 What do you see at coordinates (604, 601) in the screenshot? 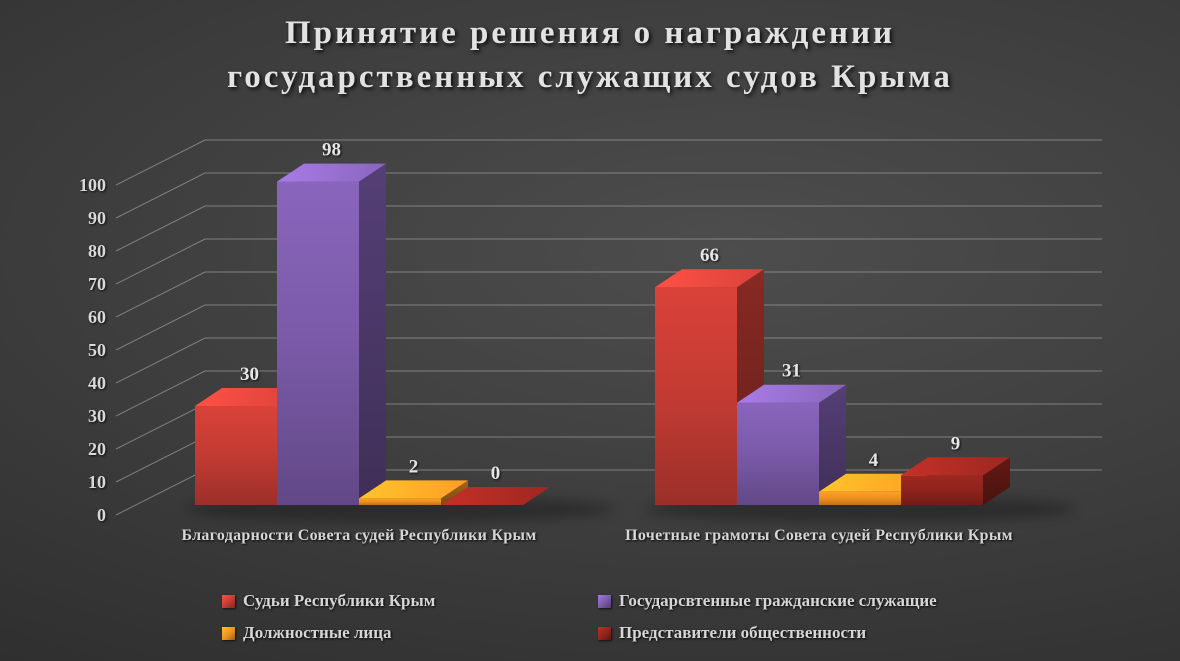
I see `legend-swatch-purple` at bounding box center [604, 601].